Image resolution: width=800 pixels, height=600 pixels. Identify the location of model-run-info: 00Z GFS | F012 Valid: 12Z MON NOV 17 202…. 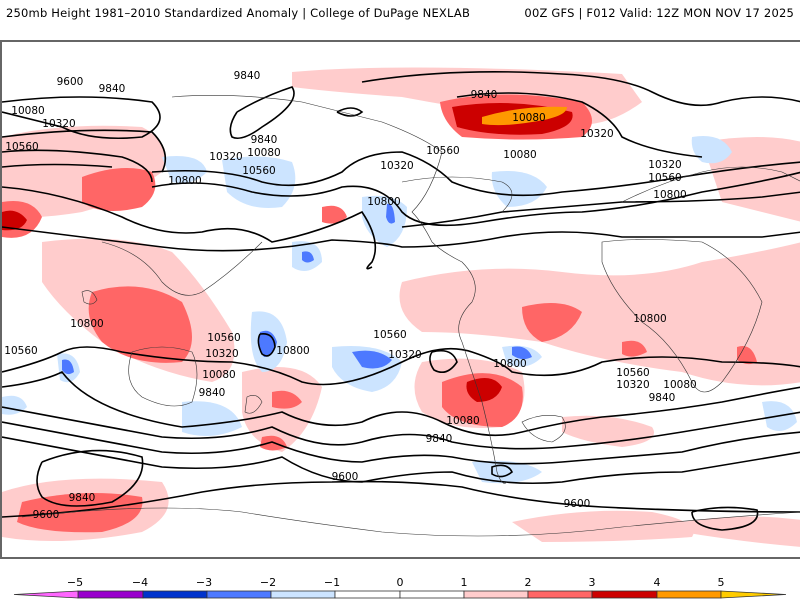
(659, 13).